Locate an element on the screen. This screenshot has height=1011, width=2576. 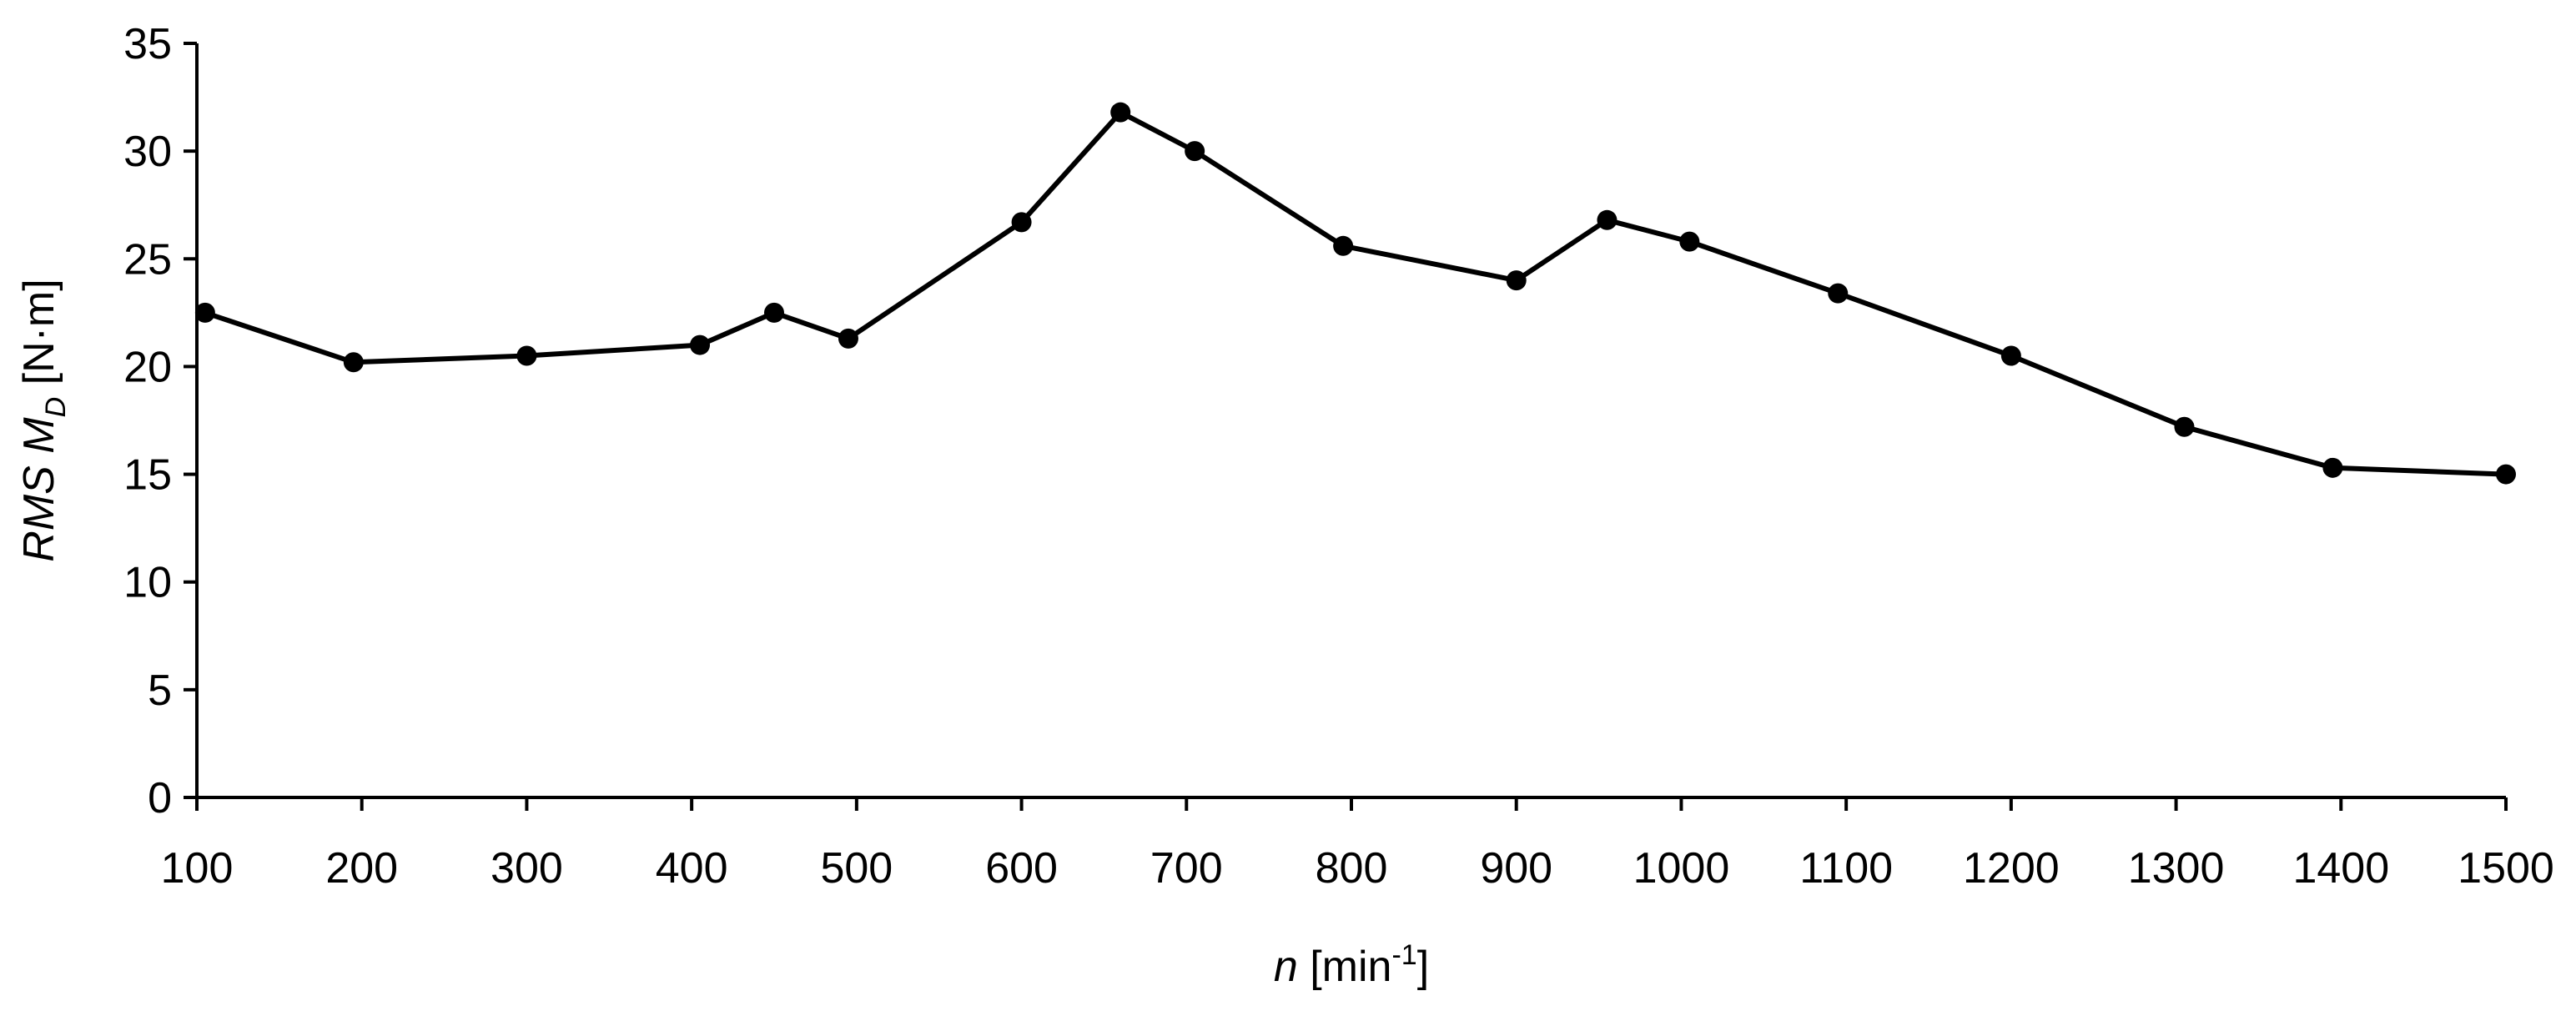
y-tick-label: 0 is located at coordinates (160, 798).